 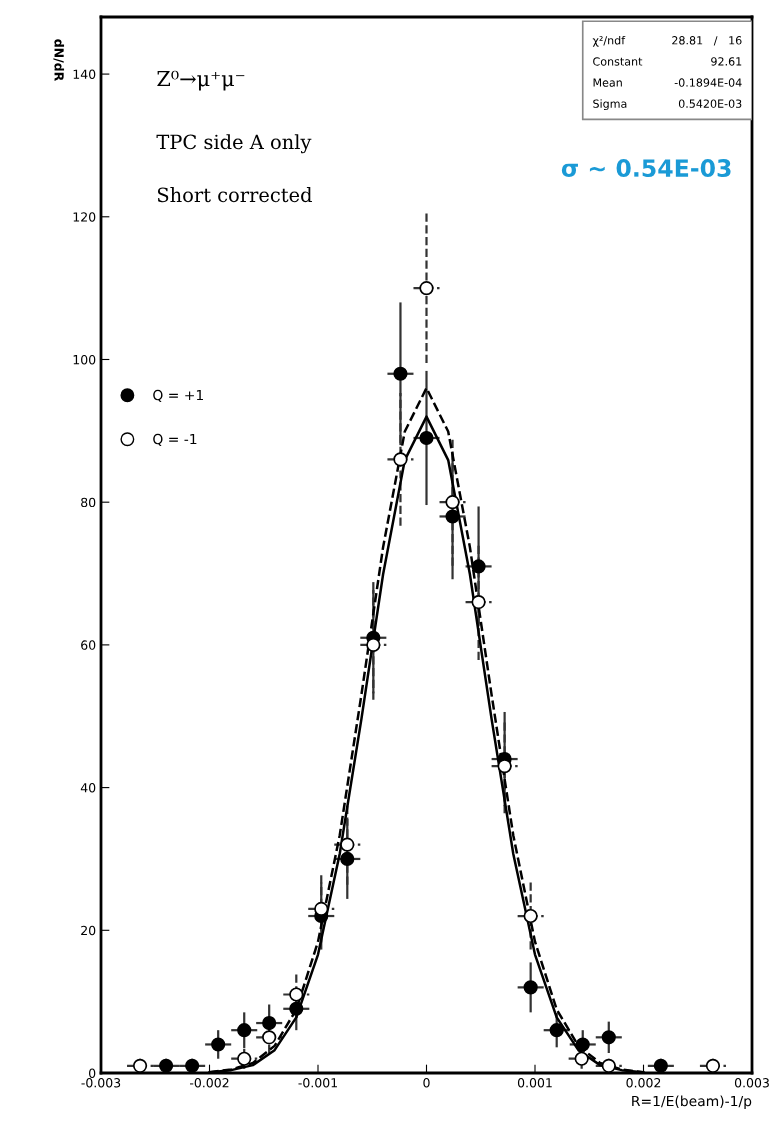 What do you see at coordinates (607, 82) in the screenshot?
I see `annotation: Mean` at bounding box center [607, 82].